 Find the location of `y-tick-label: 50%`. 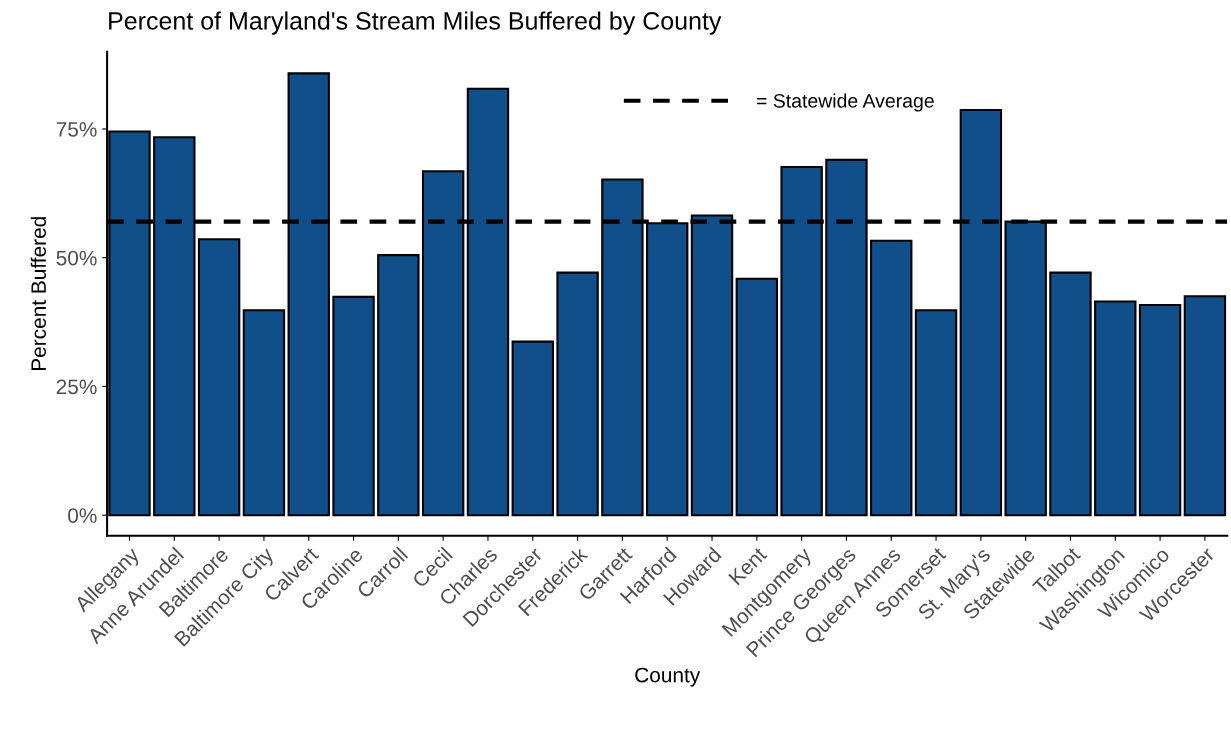

y-tick-label: 50% is located at coordinates (76, 258).